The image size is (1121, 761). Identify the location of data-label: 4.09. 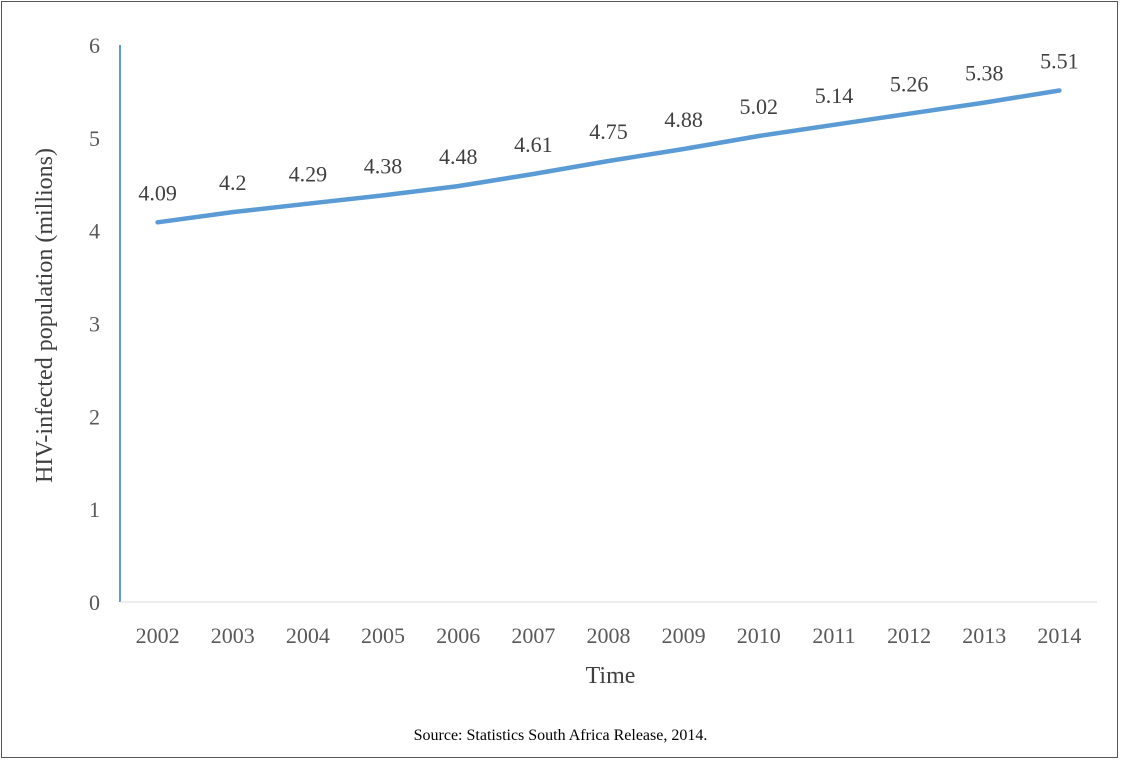
(157, 192).